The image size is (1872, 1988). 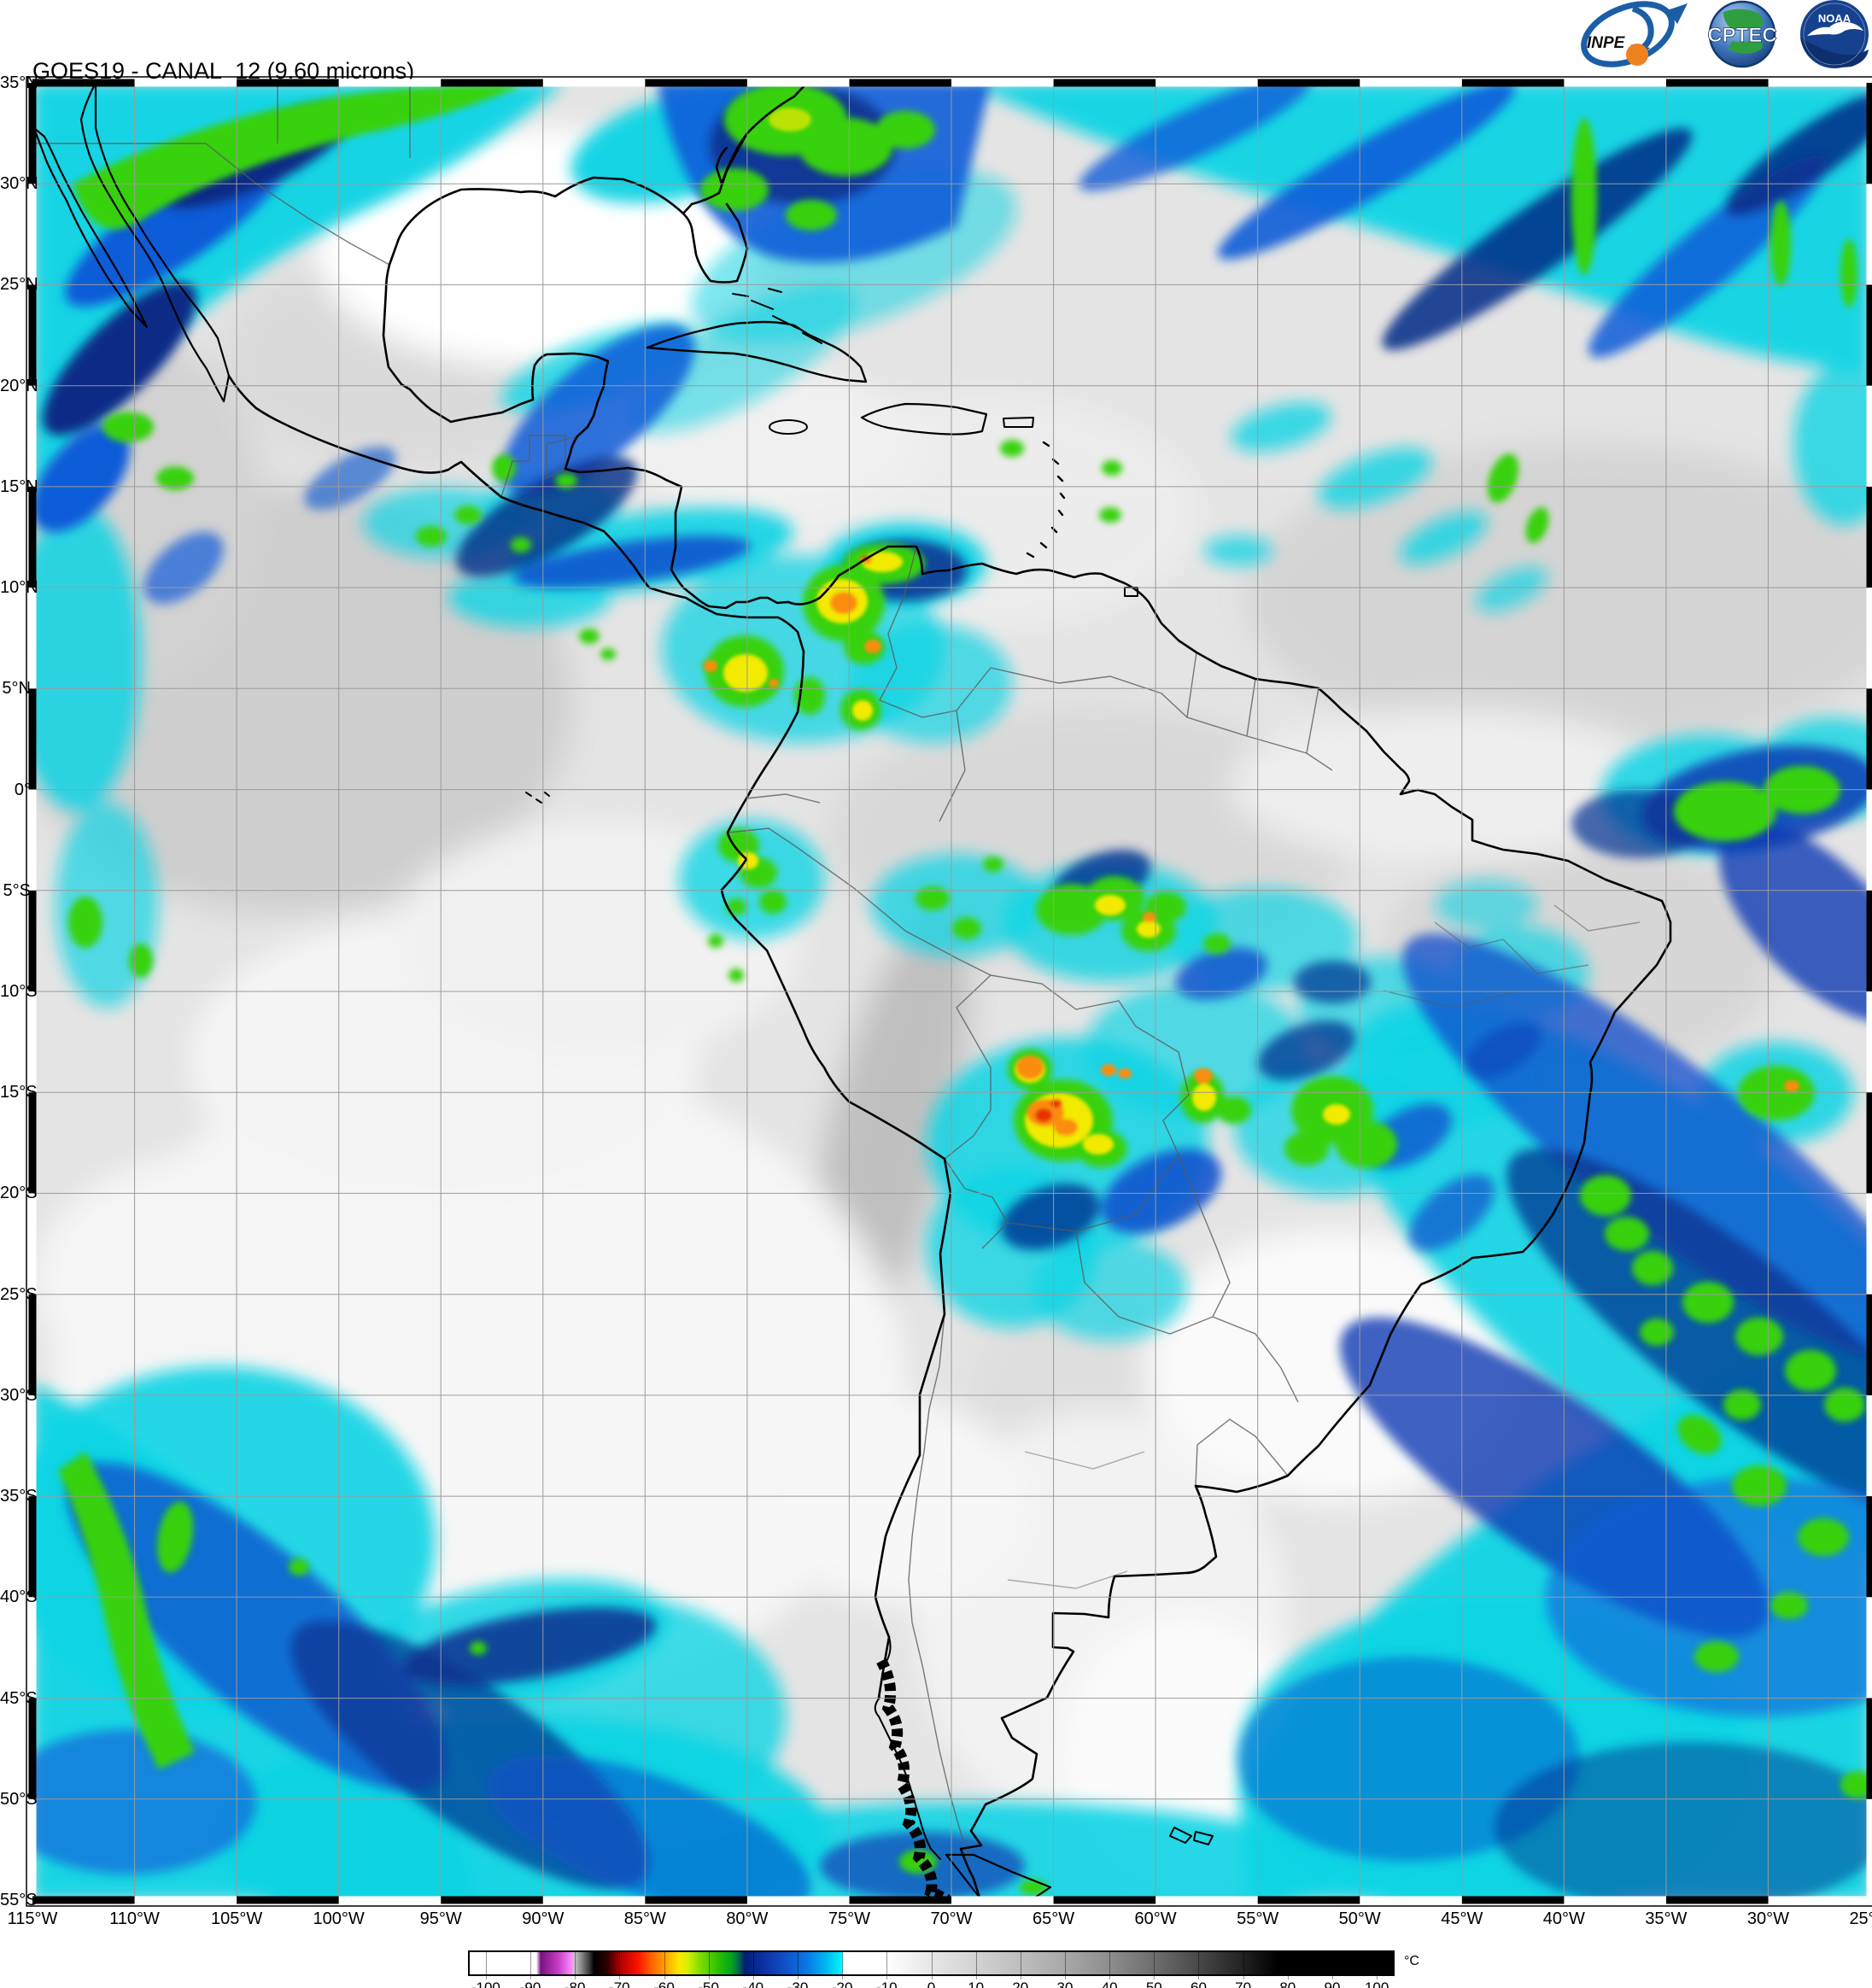 What do you see at coordinates (19, 486) in the screenshot?
I see `lat-label: 15°N` at bounding box center [19, 486].